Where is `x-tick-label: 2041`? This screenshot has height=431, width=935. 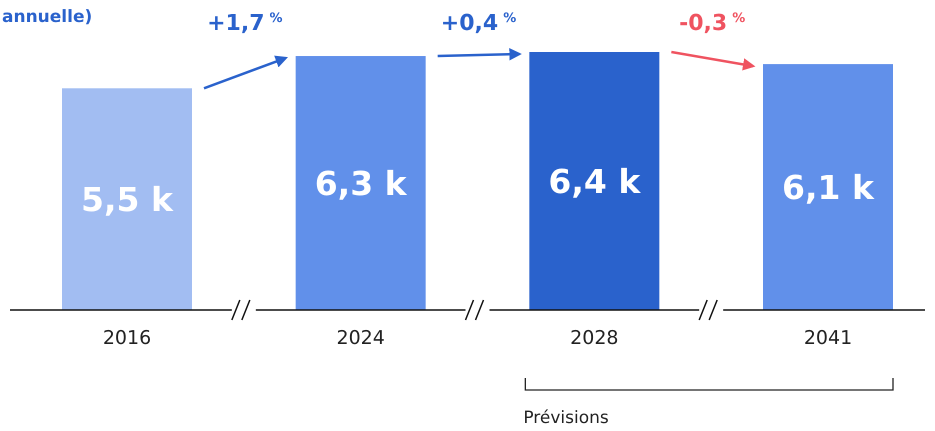
x-tick-label: 2041 is located at coordinates (828, 338).